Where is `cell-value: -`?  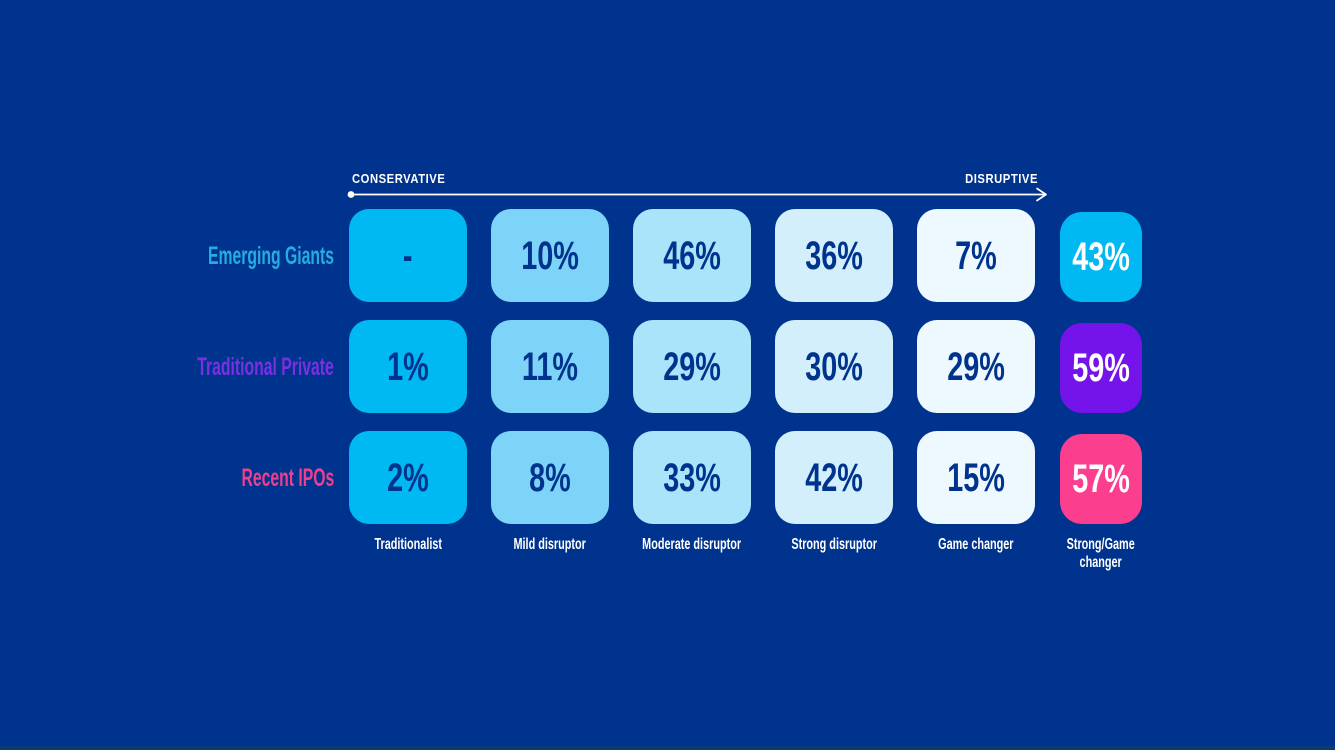
cell-value: - is located at coordinates (408, 255).